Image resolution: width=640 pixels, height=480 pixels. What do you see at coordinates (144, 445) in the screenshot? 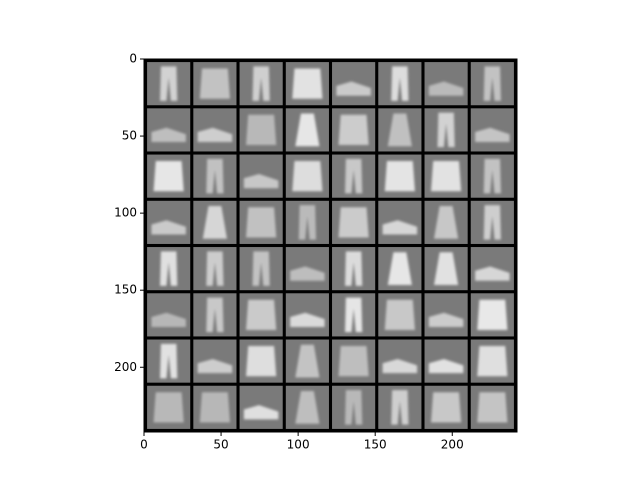
I see `x-tick-label: 0` at bounding box center [144, 445].